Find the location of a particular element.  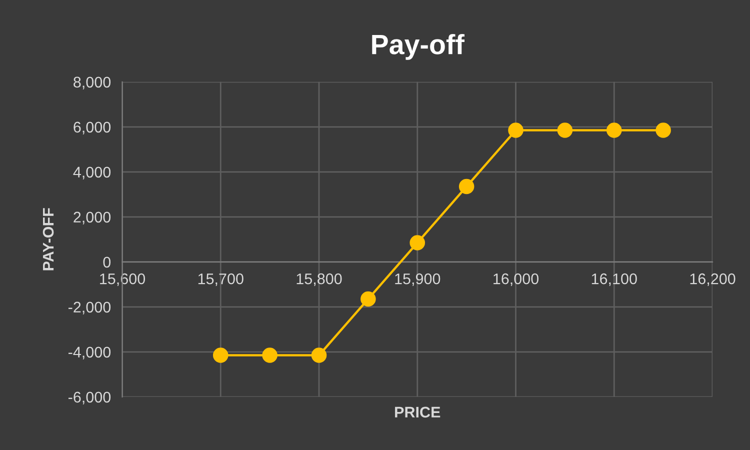

y-tick-label: -6,000 is located at coordinates (89, 398).